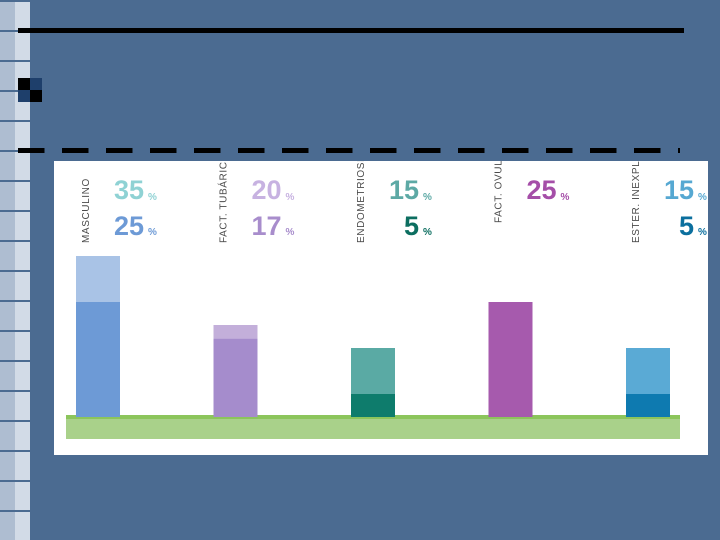  What do you see at coordinates (499, 192) in the screenshot?
I see `category-label-4: FACT. OVULATORIO` at bounding box center [499, 192].